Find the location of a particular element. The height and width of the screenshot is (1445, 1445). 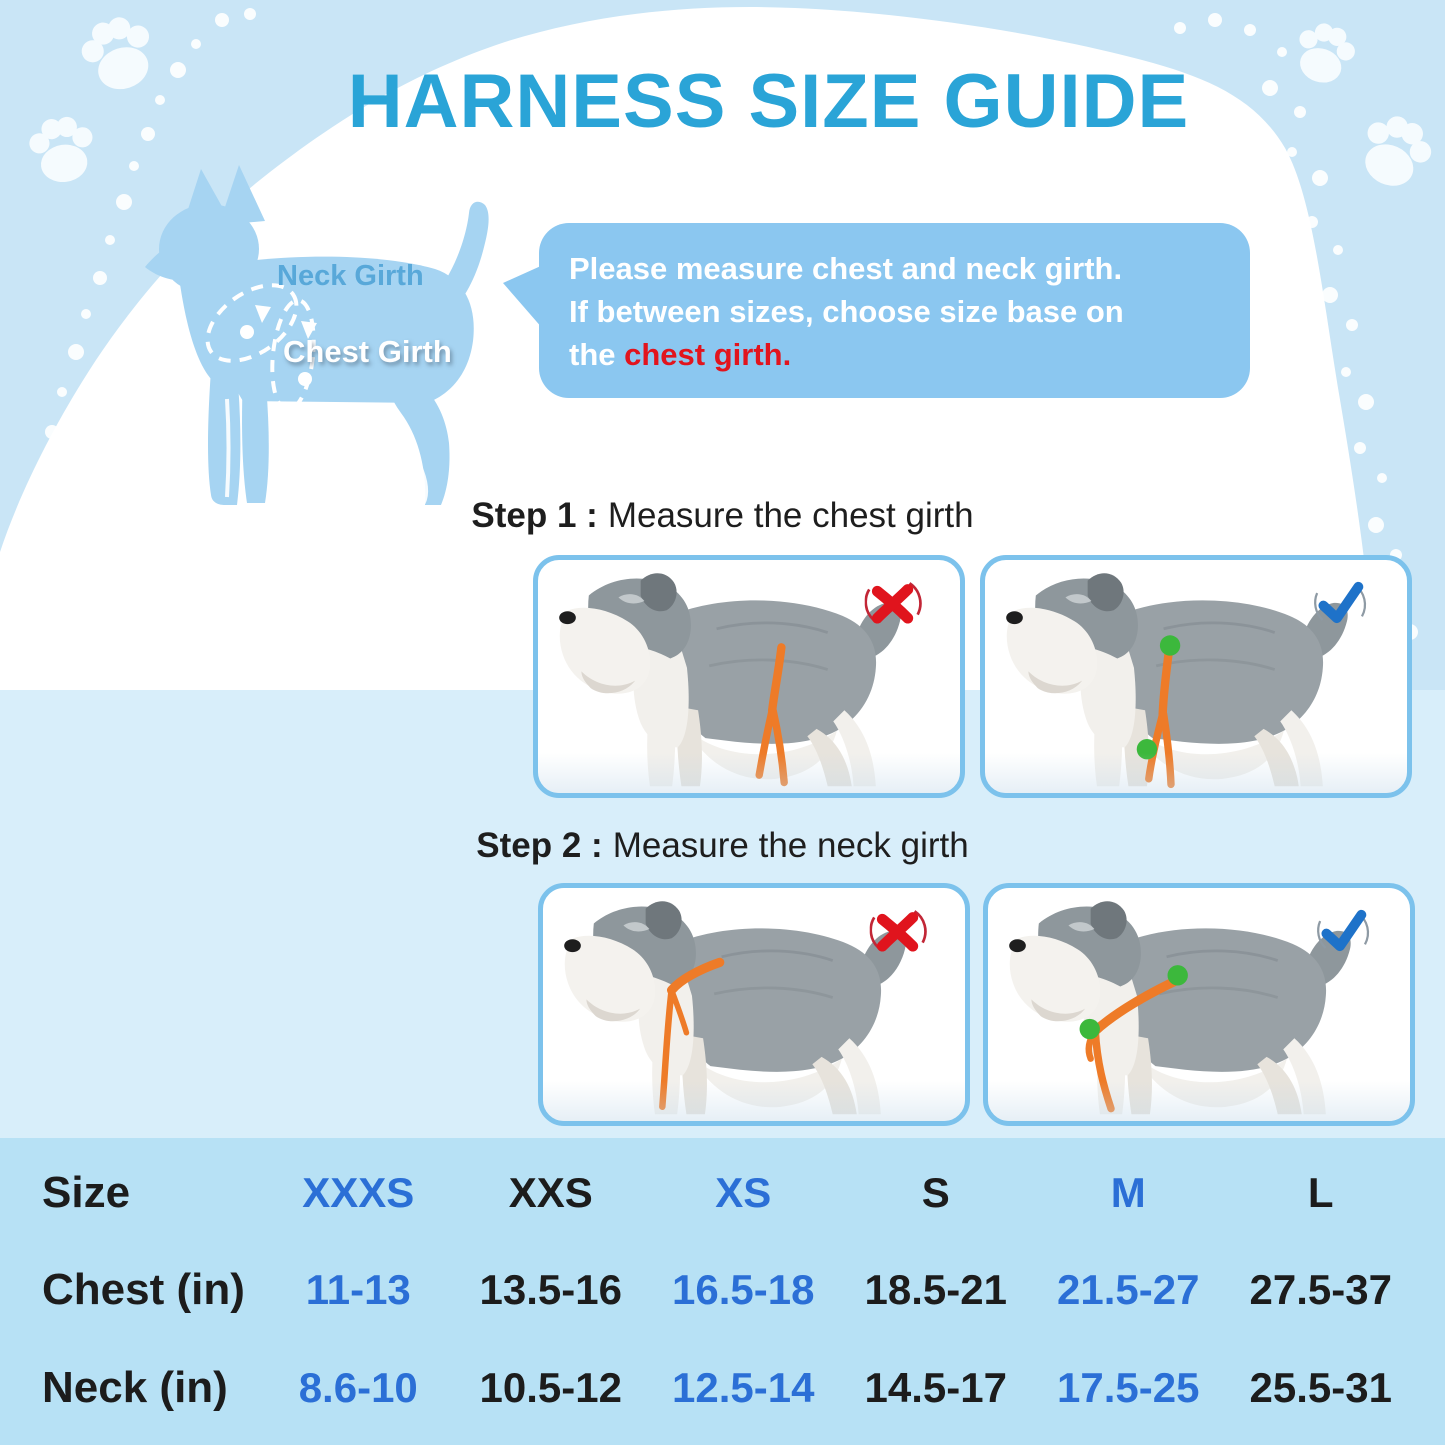

table-cell-chest: 13.5-16 is located at coordinates (550, 1290).